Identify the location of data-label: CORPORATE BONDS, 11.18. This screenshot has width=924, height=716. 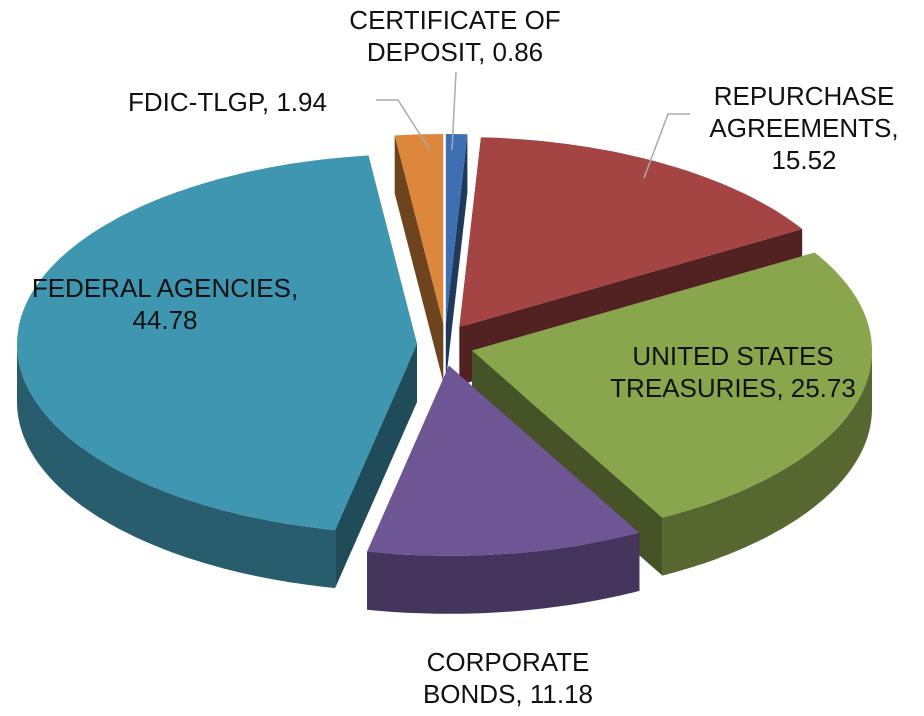
(508, 678).